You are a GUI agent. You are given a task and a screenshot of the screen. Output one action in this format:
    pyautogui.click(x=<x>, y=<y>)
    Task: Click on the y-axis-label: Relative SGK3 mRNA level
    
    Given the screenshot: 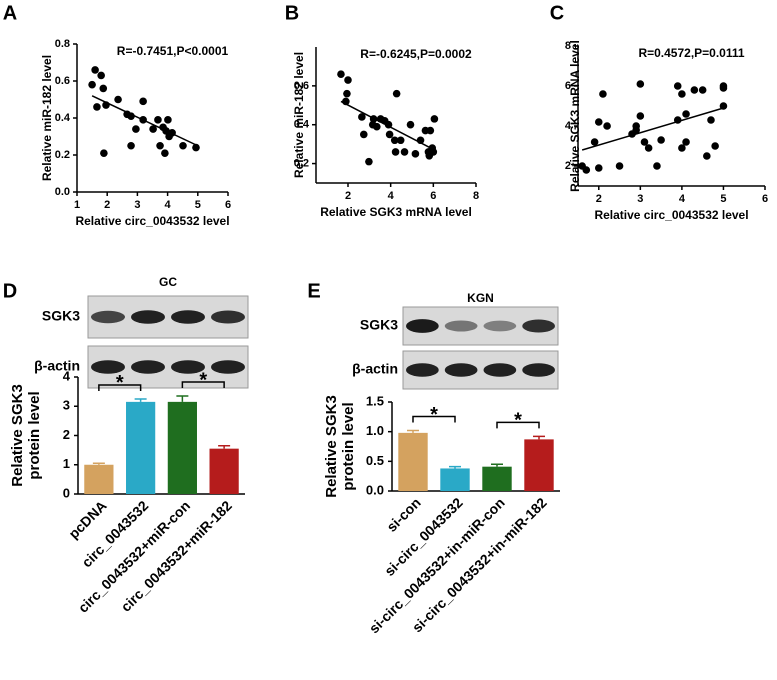 What is the action you would take?
    pyautogui.click(x=575, y=116)
    